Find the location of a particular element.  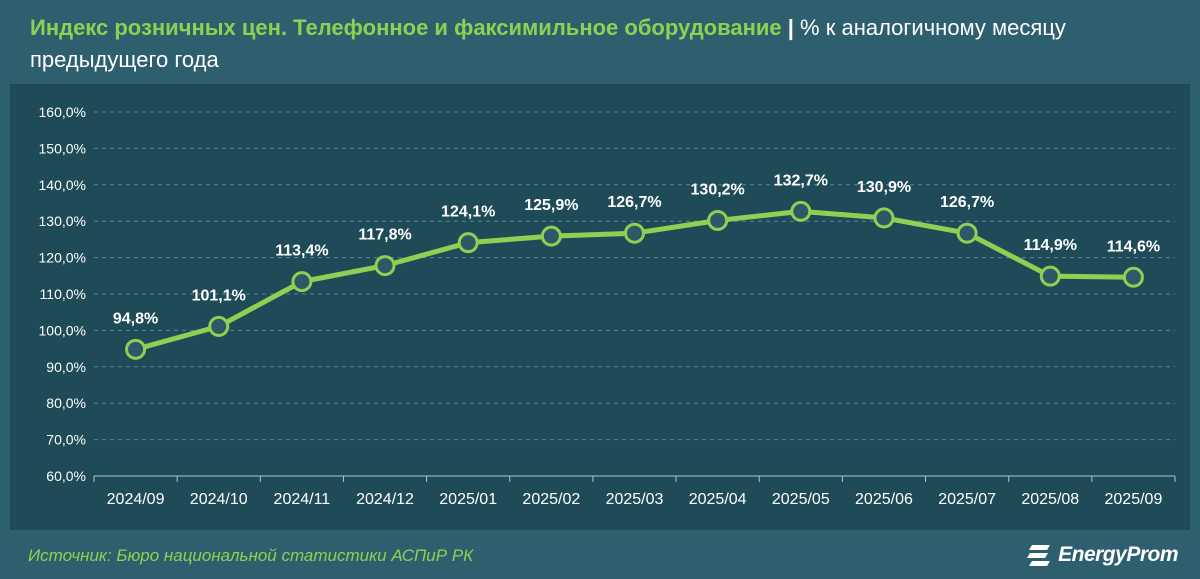

y-tick-label: 70,0% is located at coordinates (66, 440).